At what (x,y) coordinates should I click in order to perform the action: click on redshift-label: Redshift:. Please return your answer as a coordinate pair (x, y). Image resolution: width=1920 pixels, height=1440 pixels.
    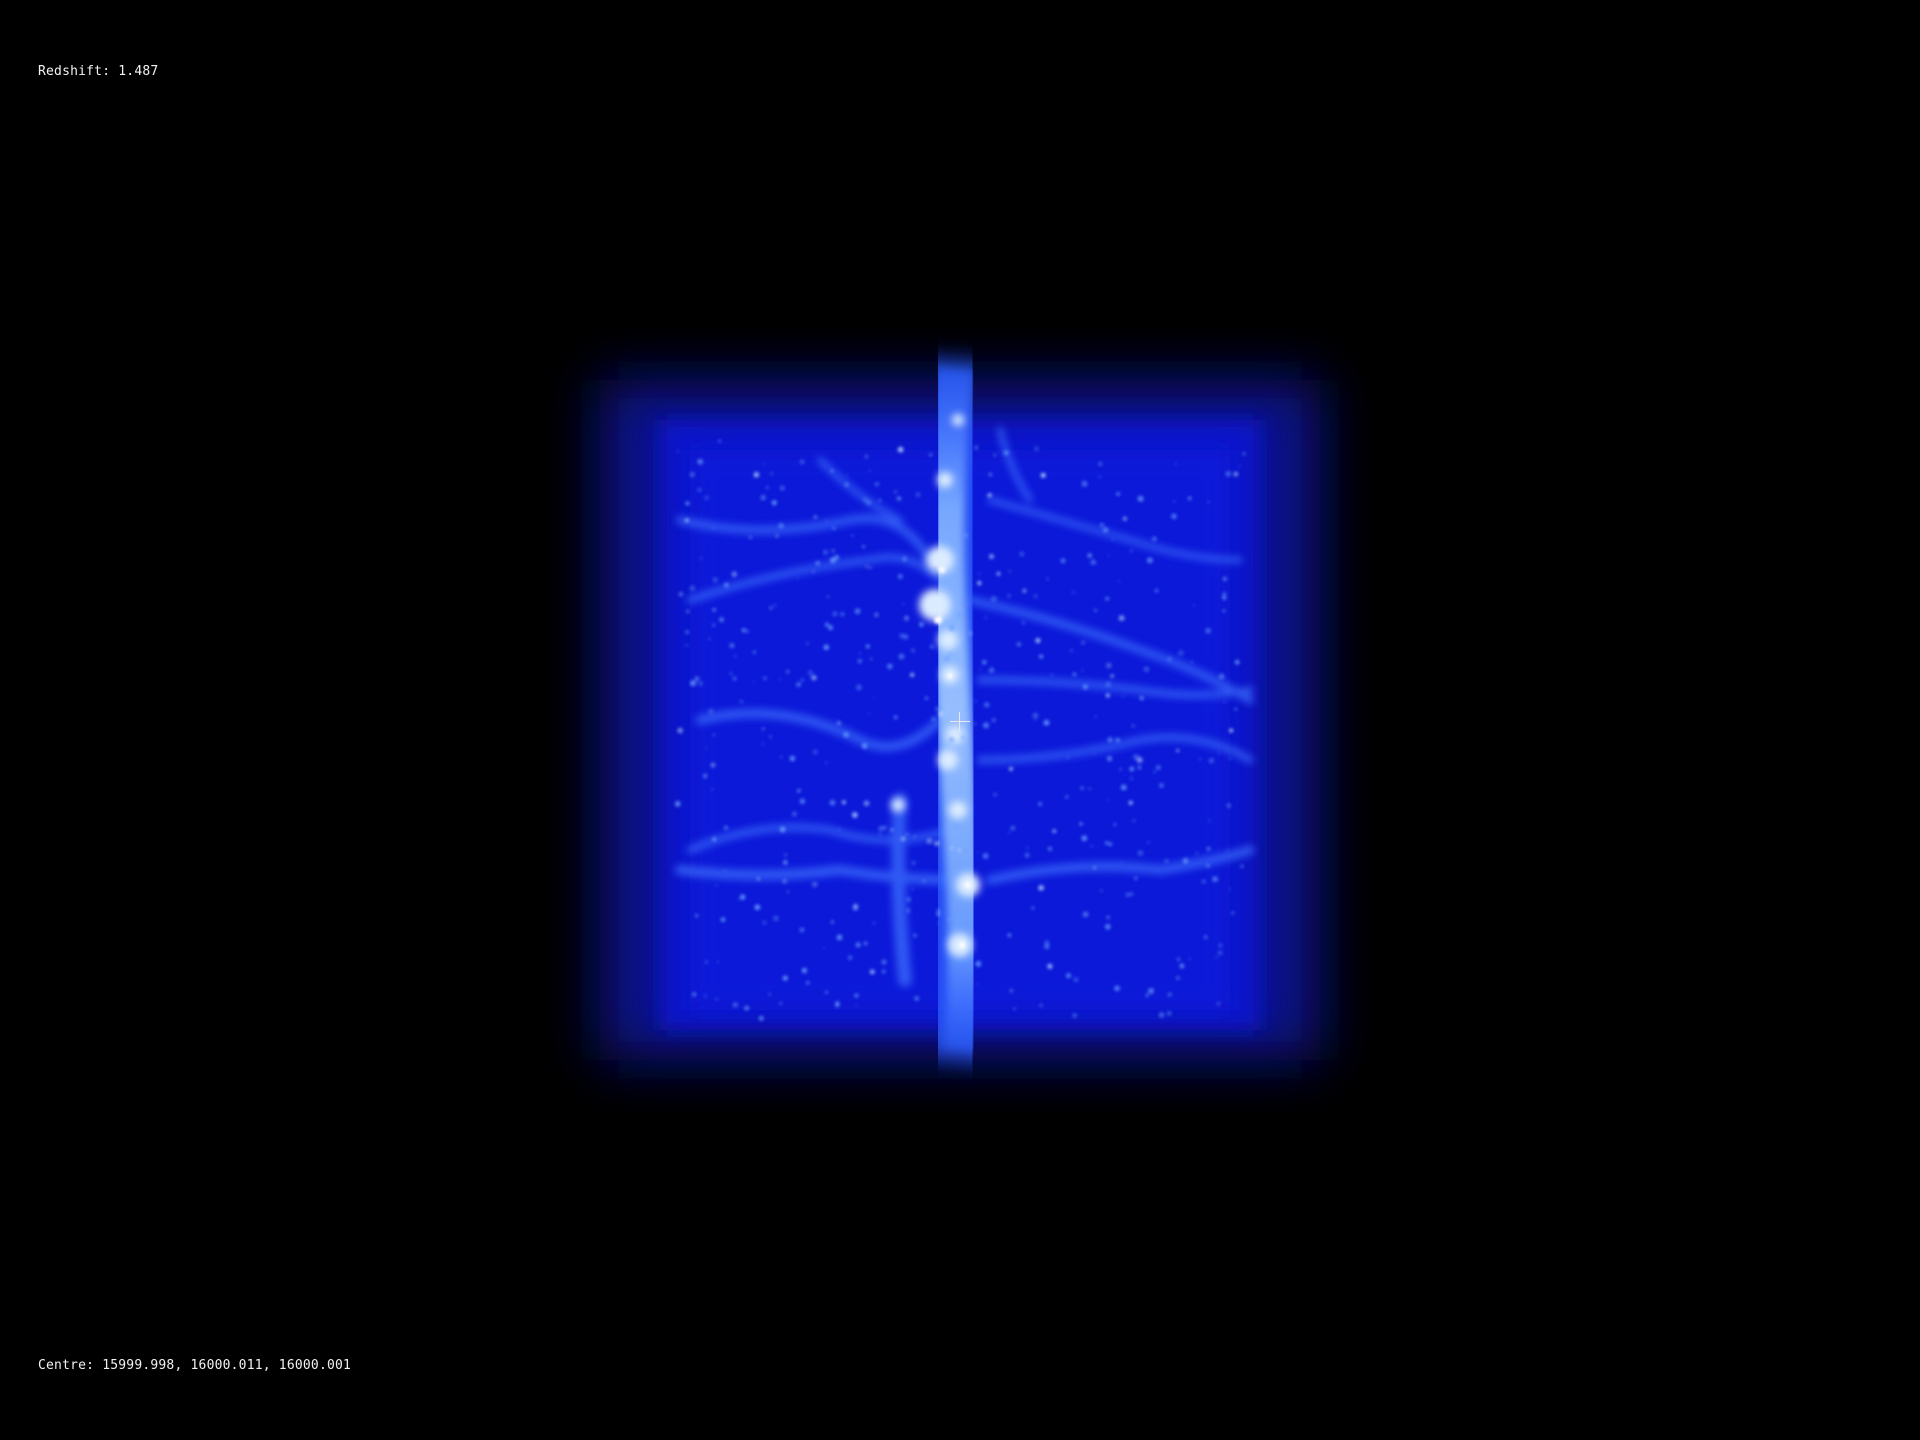
    Looking at the image, I should click on (74, 71).